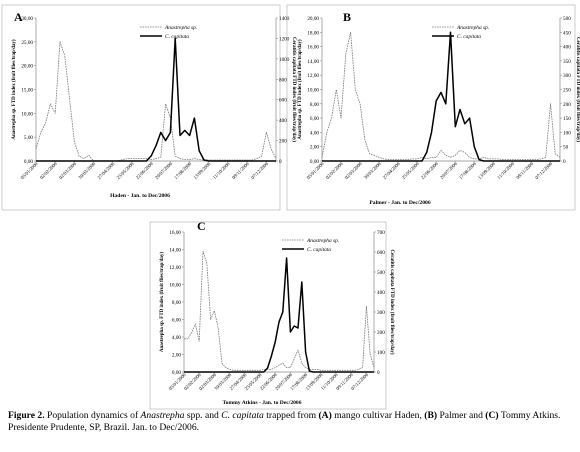  I want to click on caption-text-4: mango cultivar Haden,, so click(378, 415).